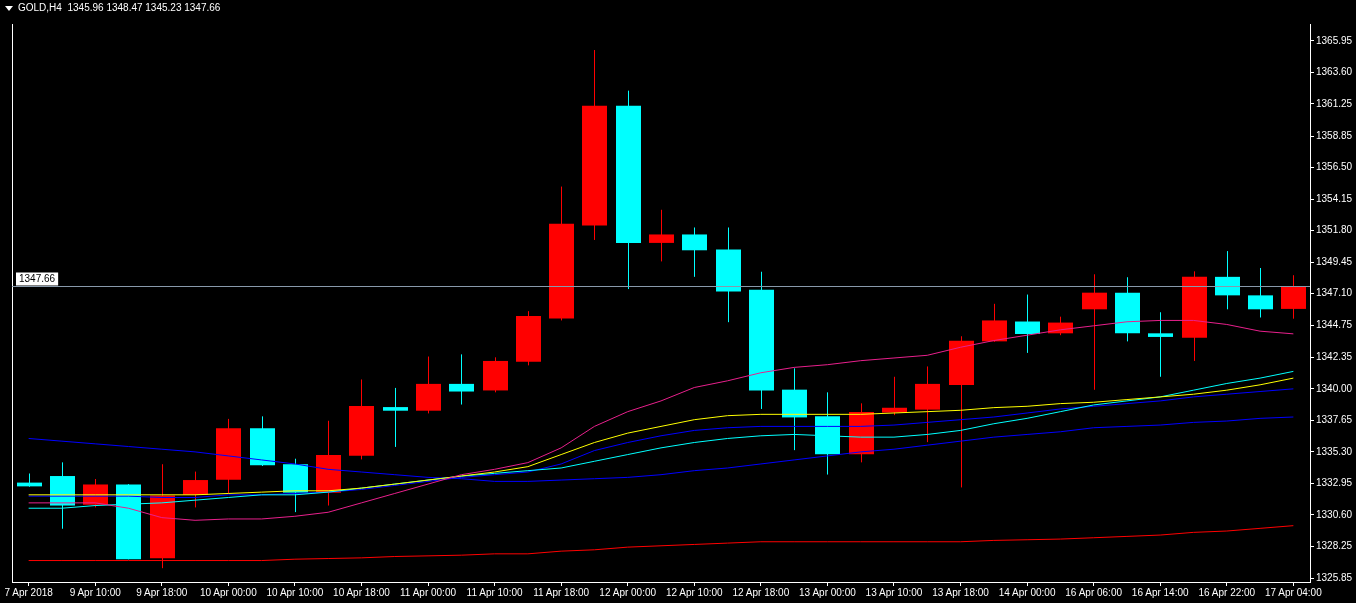  I want to click on x-tick-label: 12 Apr 00:00, so click(628, 592).